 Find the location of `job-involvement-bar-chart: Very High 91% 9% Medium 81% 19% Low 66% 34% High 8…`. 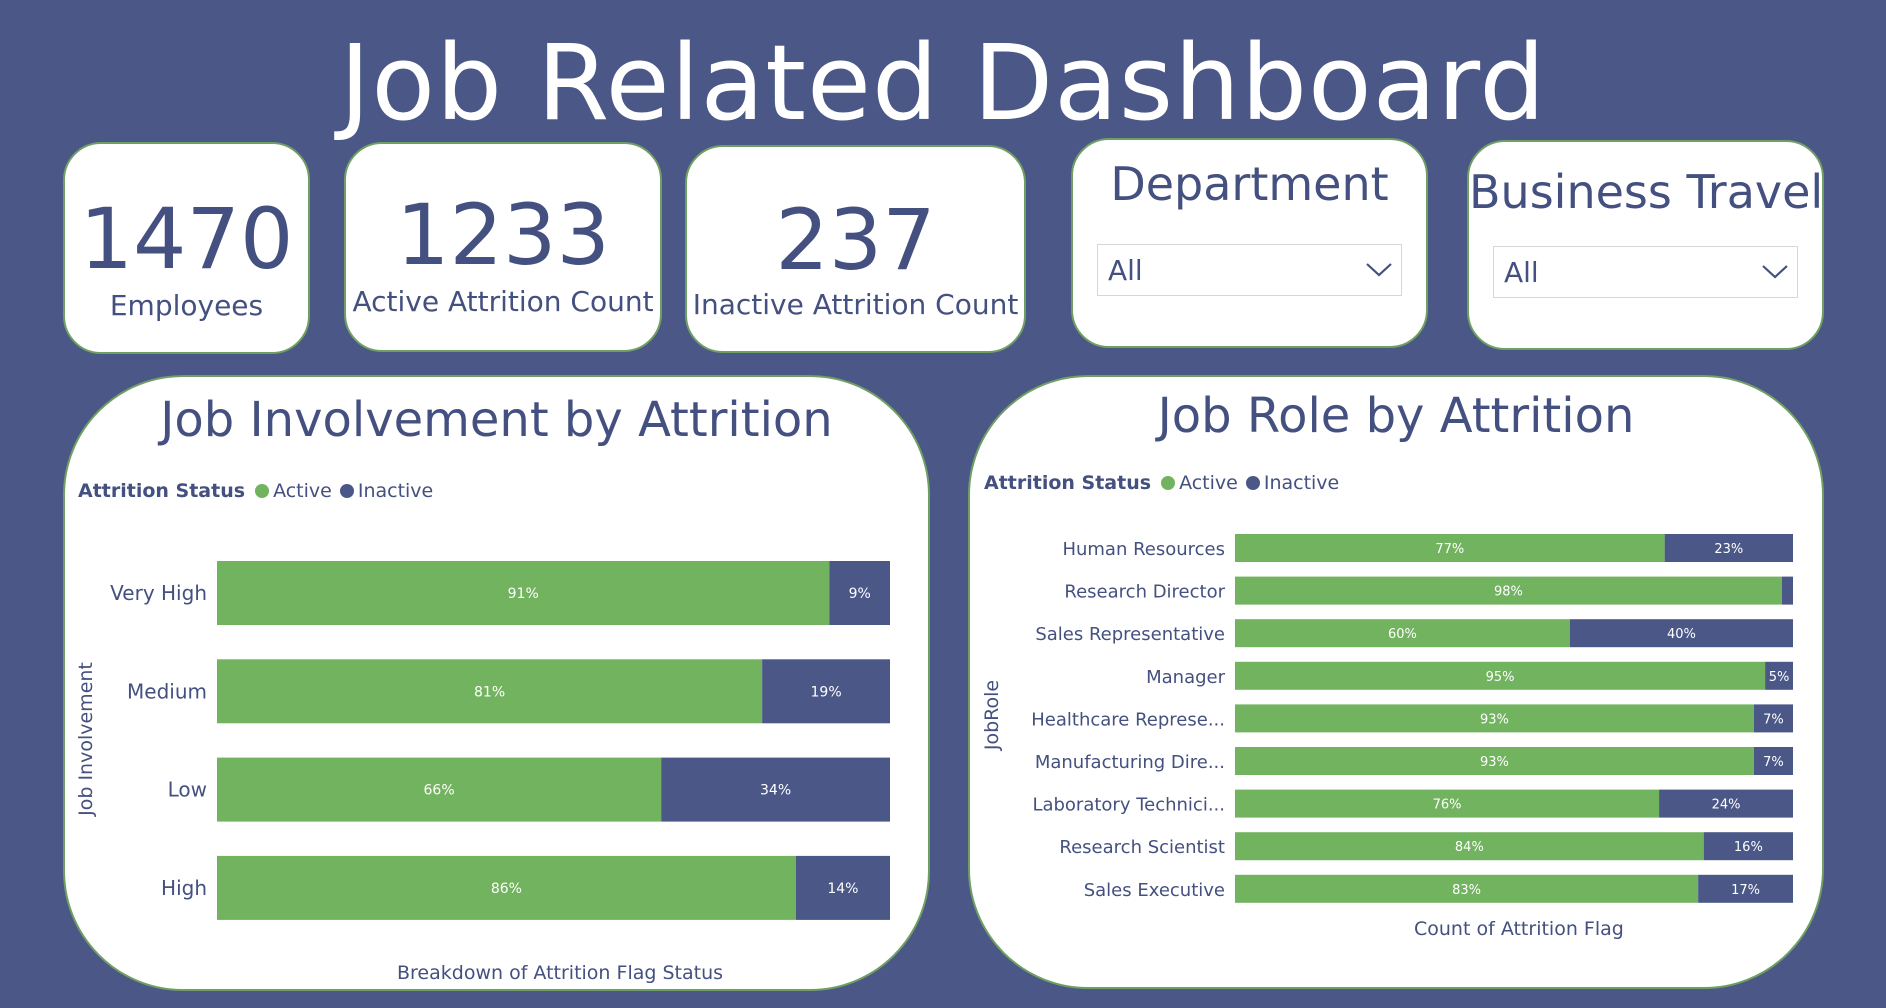

job-involvement-bar-chart: Very High 91% 9% Medium 81% 19% Low 66% 34% High 8… is located at coordinates (500, 740).